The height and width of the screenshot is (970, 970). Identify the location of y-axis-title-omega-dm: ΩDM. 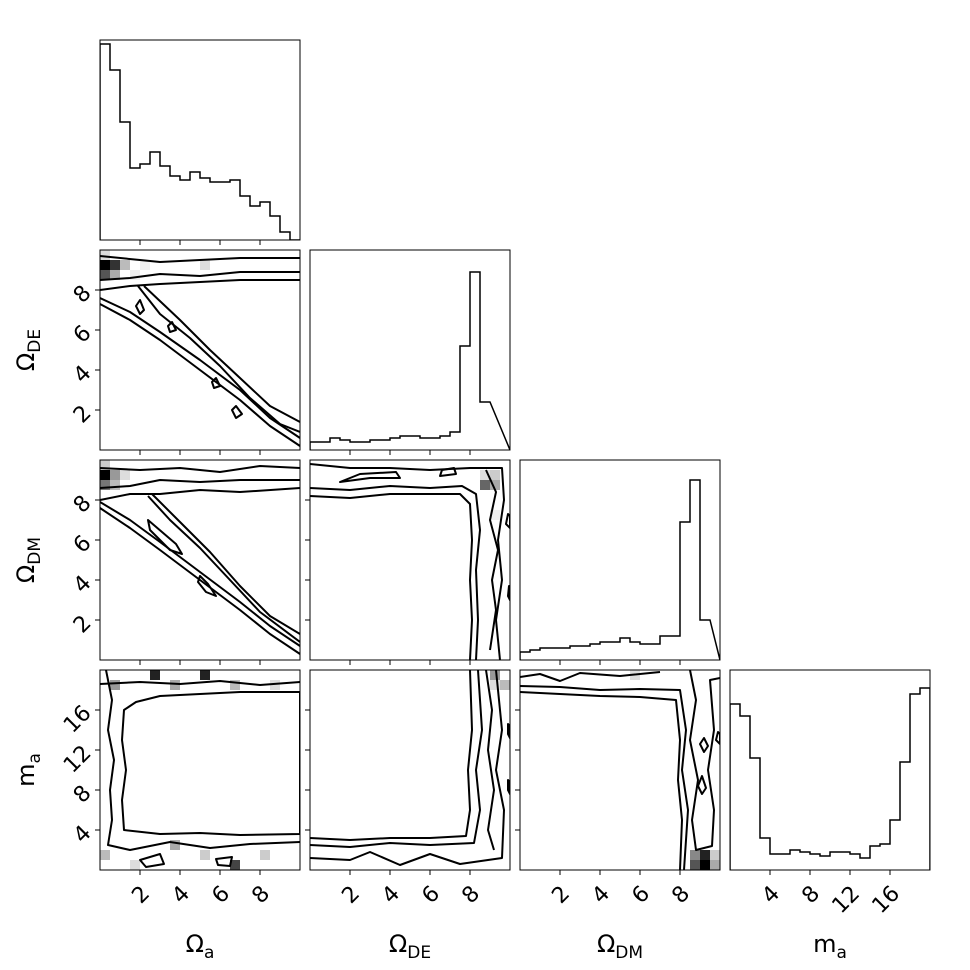
(28, 560).